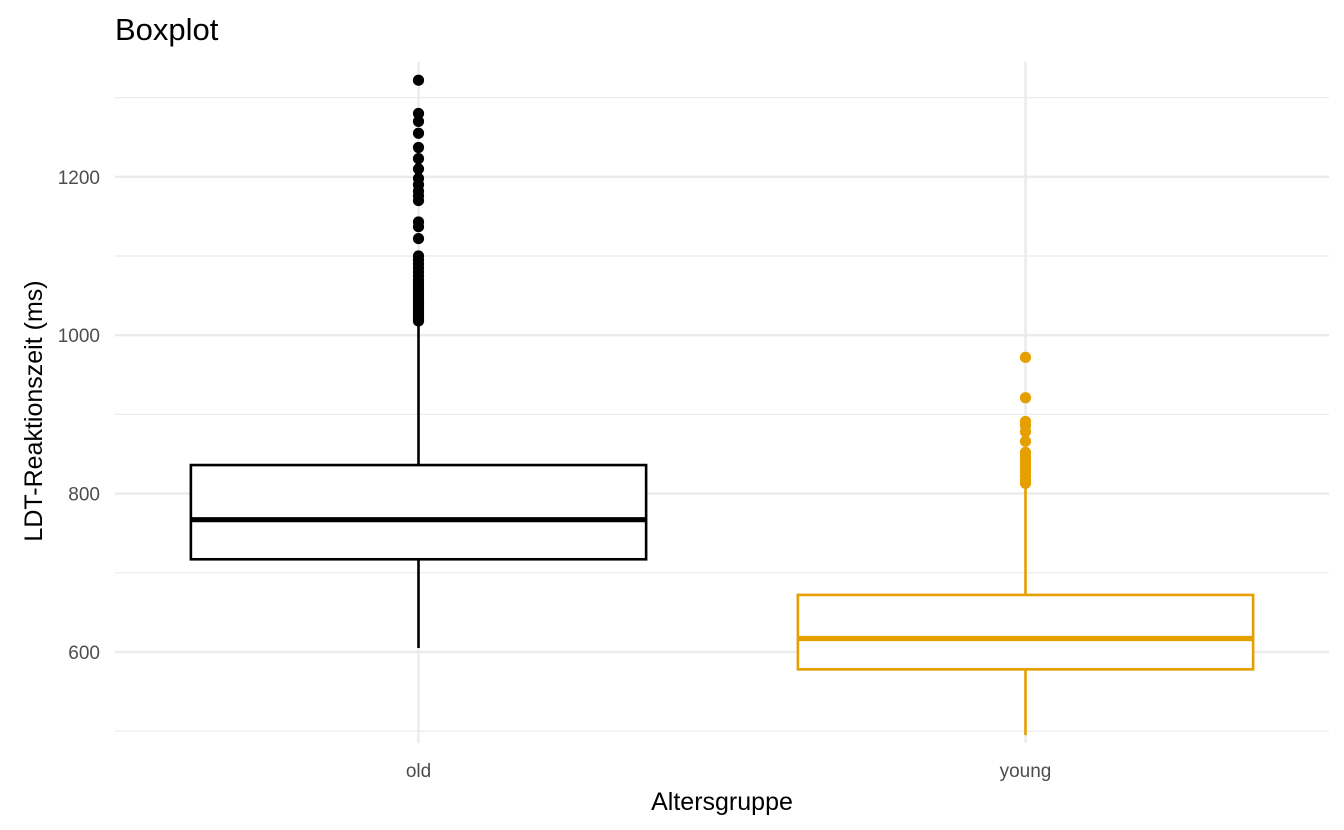 This screenshot has height=830, width=1344. I want to click on y-tick-label: 1000, so click(79, 336).